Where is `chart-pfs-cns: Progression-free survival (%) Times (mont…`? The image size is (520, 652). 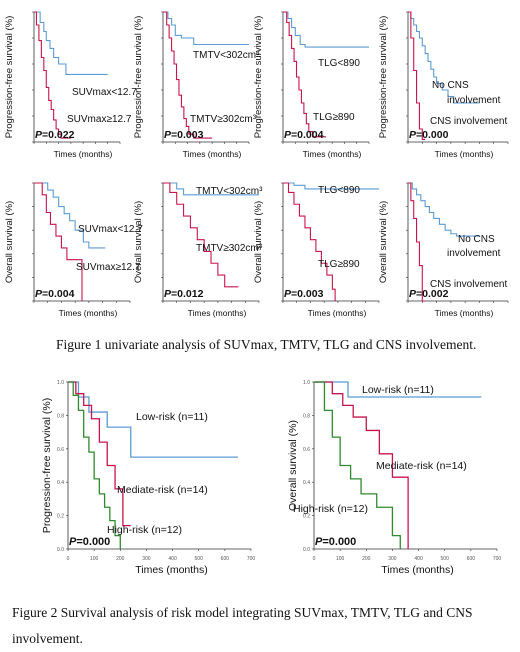 chart-pfs-cns: Progression-free survival (%) Times (mont… is located at coordinates (443, 85).